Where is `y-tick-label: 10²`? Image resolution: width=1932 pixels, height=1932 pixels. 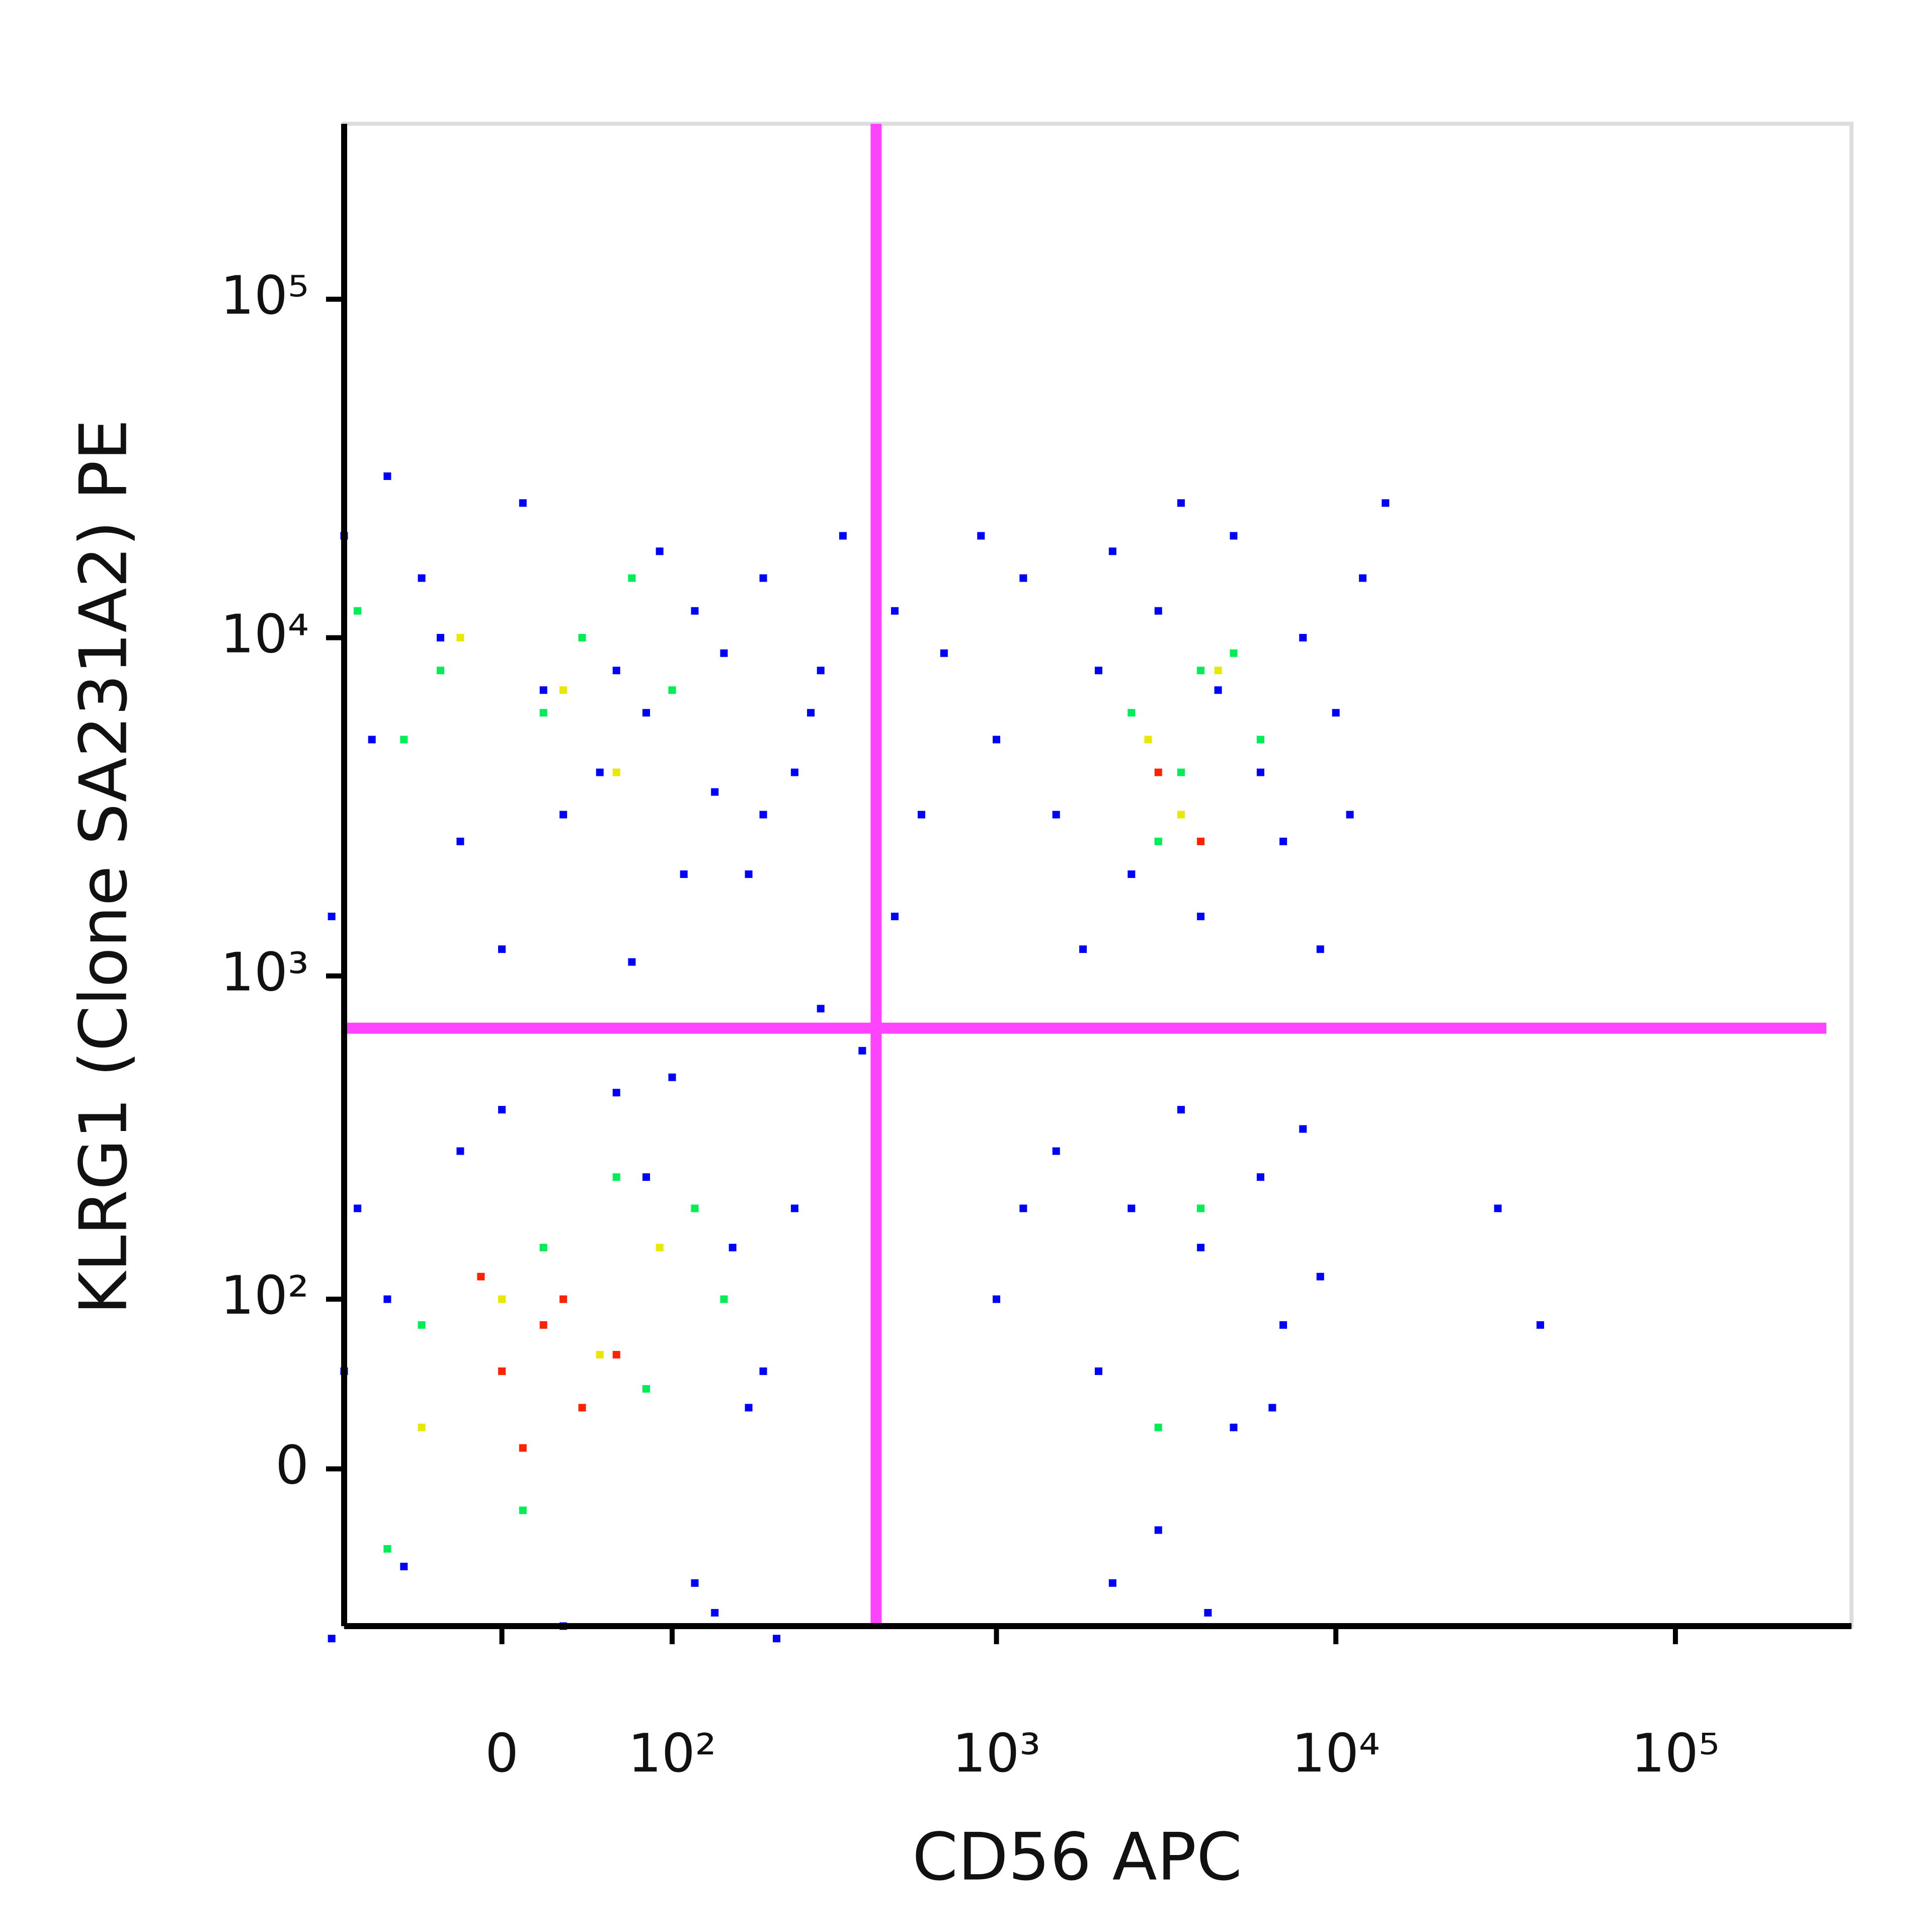
y-tick-label: 10² is located at coordinates (264, 1295).